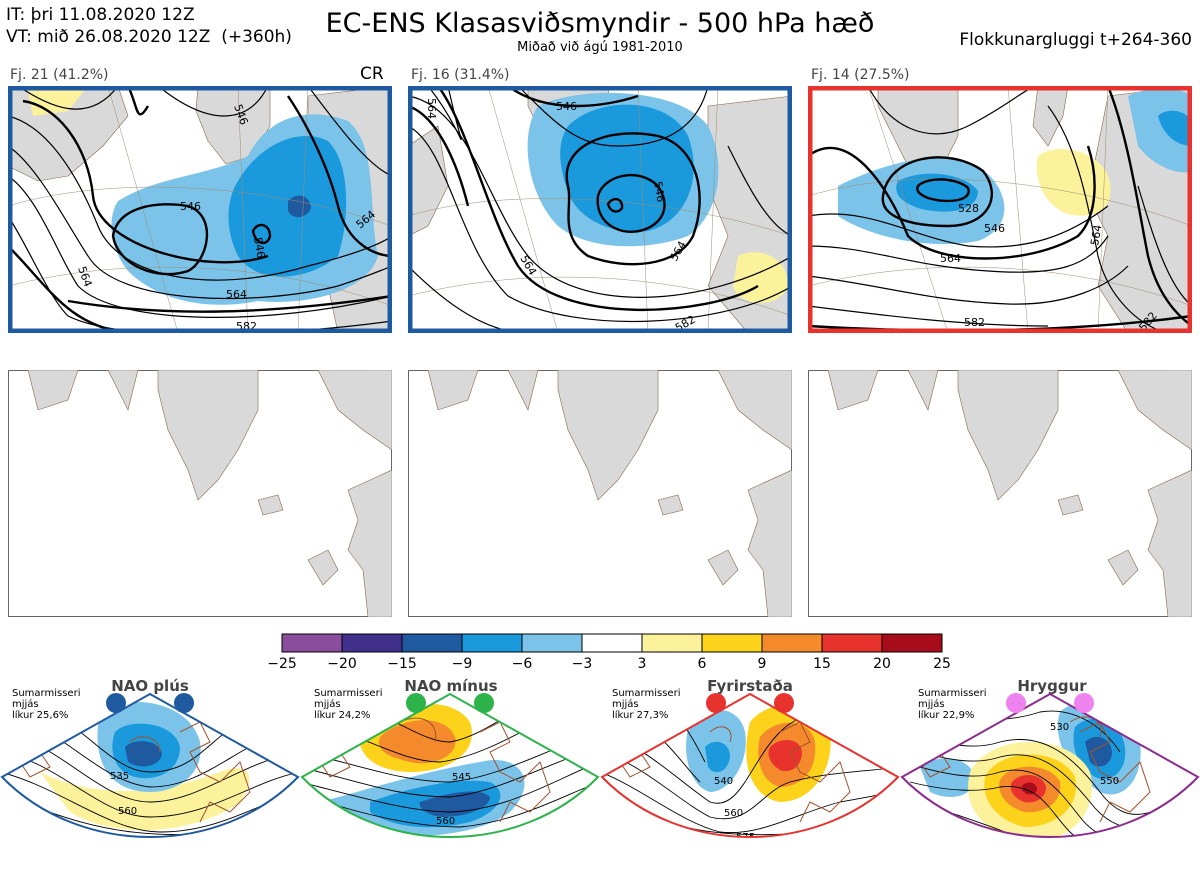 This screenshot has width=1200, height=871. I want to click on colorbar-tick-label: 6, so click(702, 664).